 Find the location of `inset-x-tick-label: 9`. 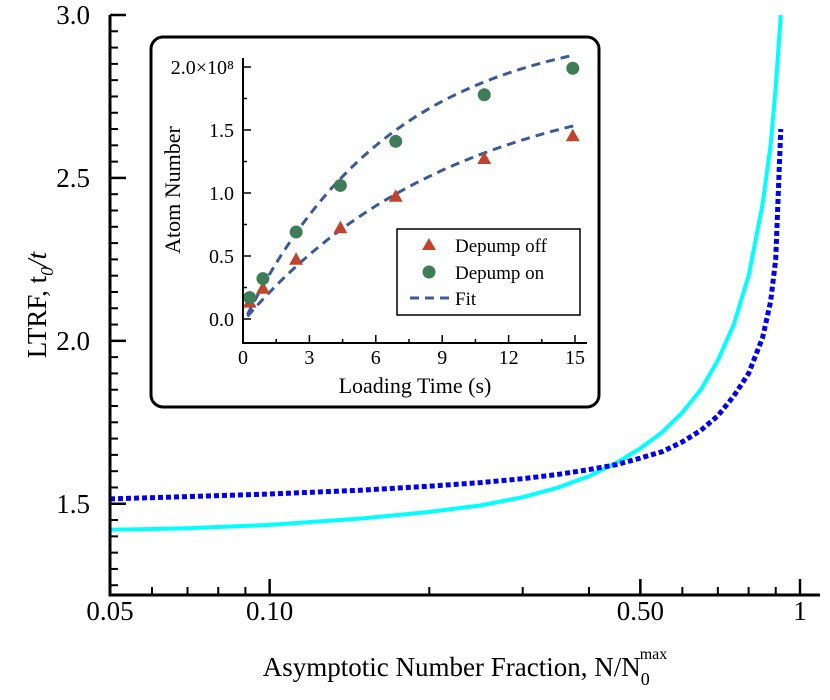

inset-x-tick-label: 9 is located at coordinates (442, 358).